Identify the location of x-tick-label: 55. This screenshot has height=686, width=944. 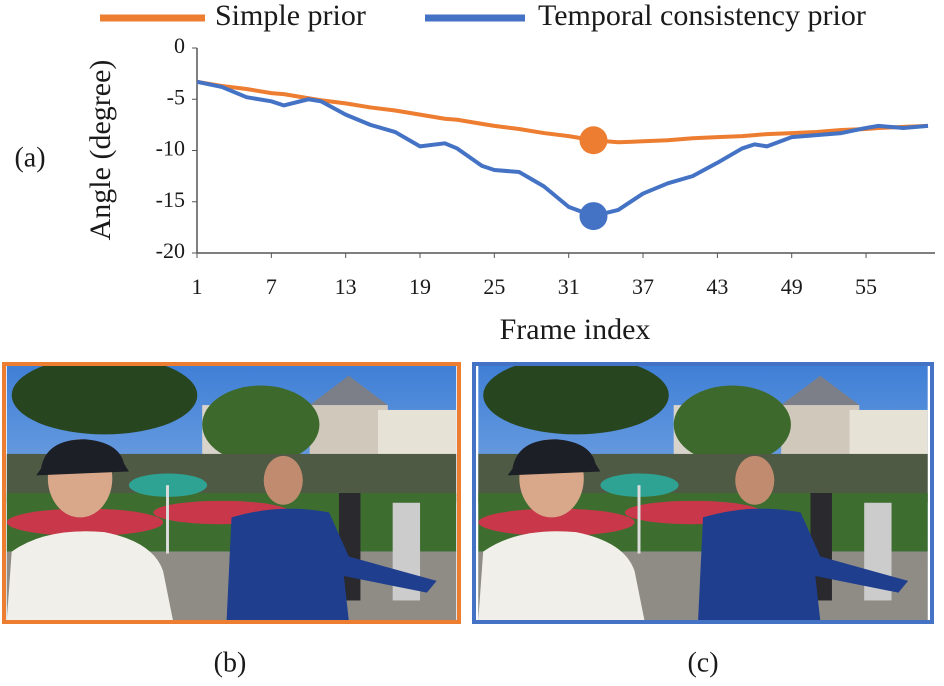
(866, 286).